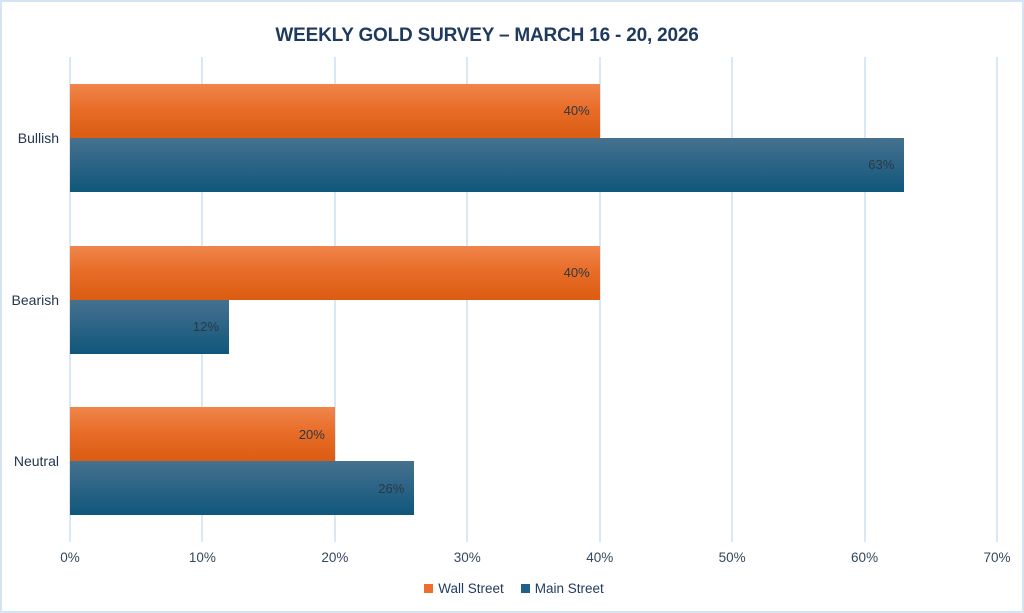  What do you see at coordinates (600, 557) in the screenshot?
I see `x-tick-label: 40%` at bounding box center [600, 557].